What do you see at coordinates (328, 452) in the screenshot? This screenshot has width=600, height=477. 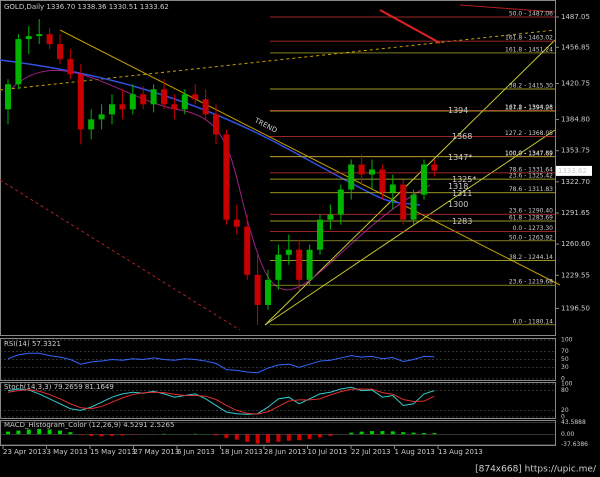 I see `x-tick-label: 10 Jul 2013` at bounding box center [328, 452].